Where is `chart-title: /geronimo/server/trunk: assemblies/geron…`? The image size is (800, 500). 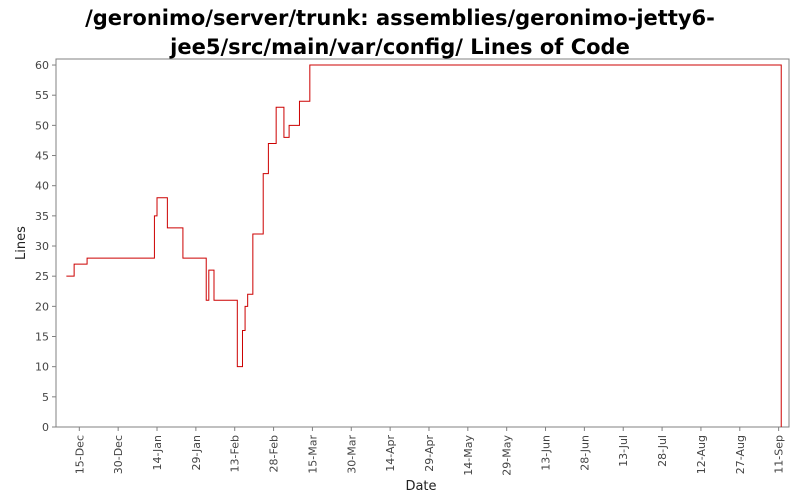 chart-title: /geronimo/server/trunk: assemblies/geron… is located at coordinates (400, 33).